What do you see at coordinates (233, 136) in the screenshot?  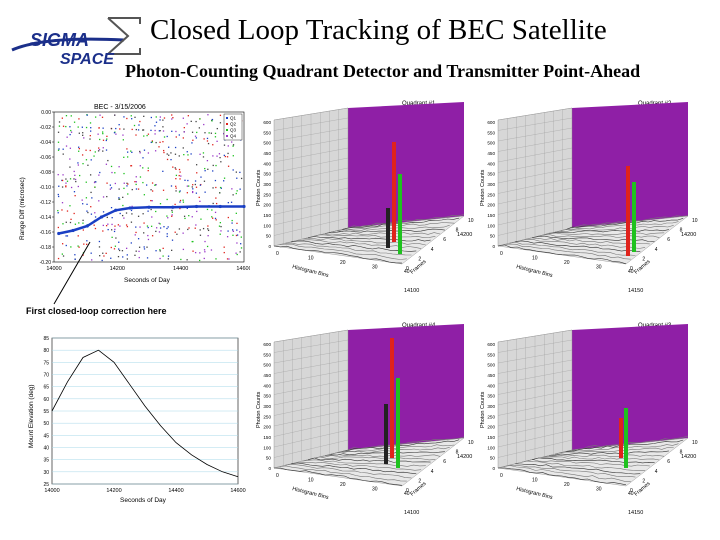 I see `legend-item: Q4` at bounding box center [233, 136].